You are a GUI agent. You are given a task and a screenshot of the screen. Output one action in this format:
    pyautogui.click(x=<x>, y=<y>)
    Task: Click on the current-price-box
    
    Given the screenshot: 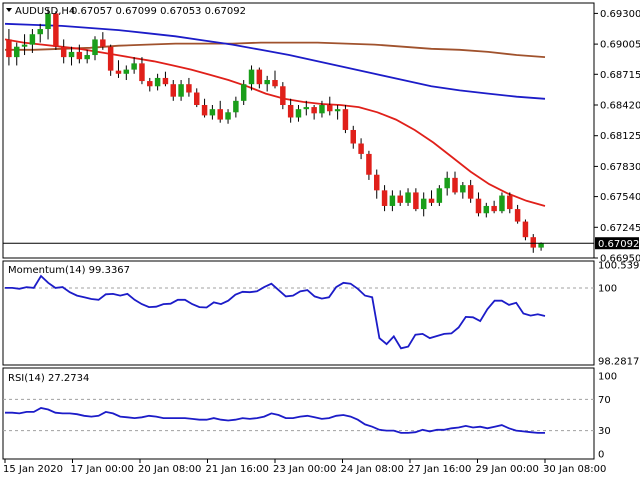 What is the action you would take?
    pyautogui.click(x=617, y=243)
    